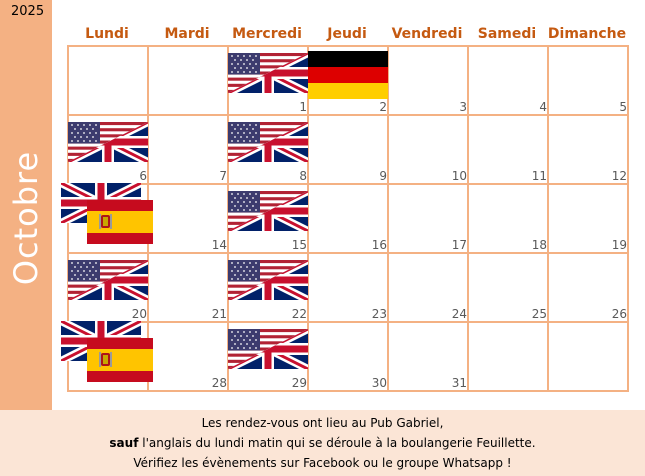  I want to click on day-cell: 22, so click(268, 288).